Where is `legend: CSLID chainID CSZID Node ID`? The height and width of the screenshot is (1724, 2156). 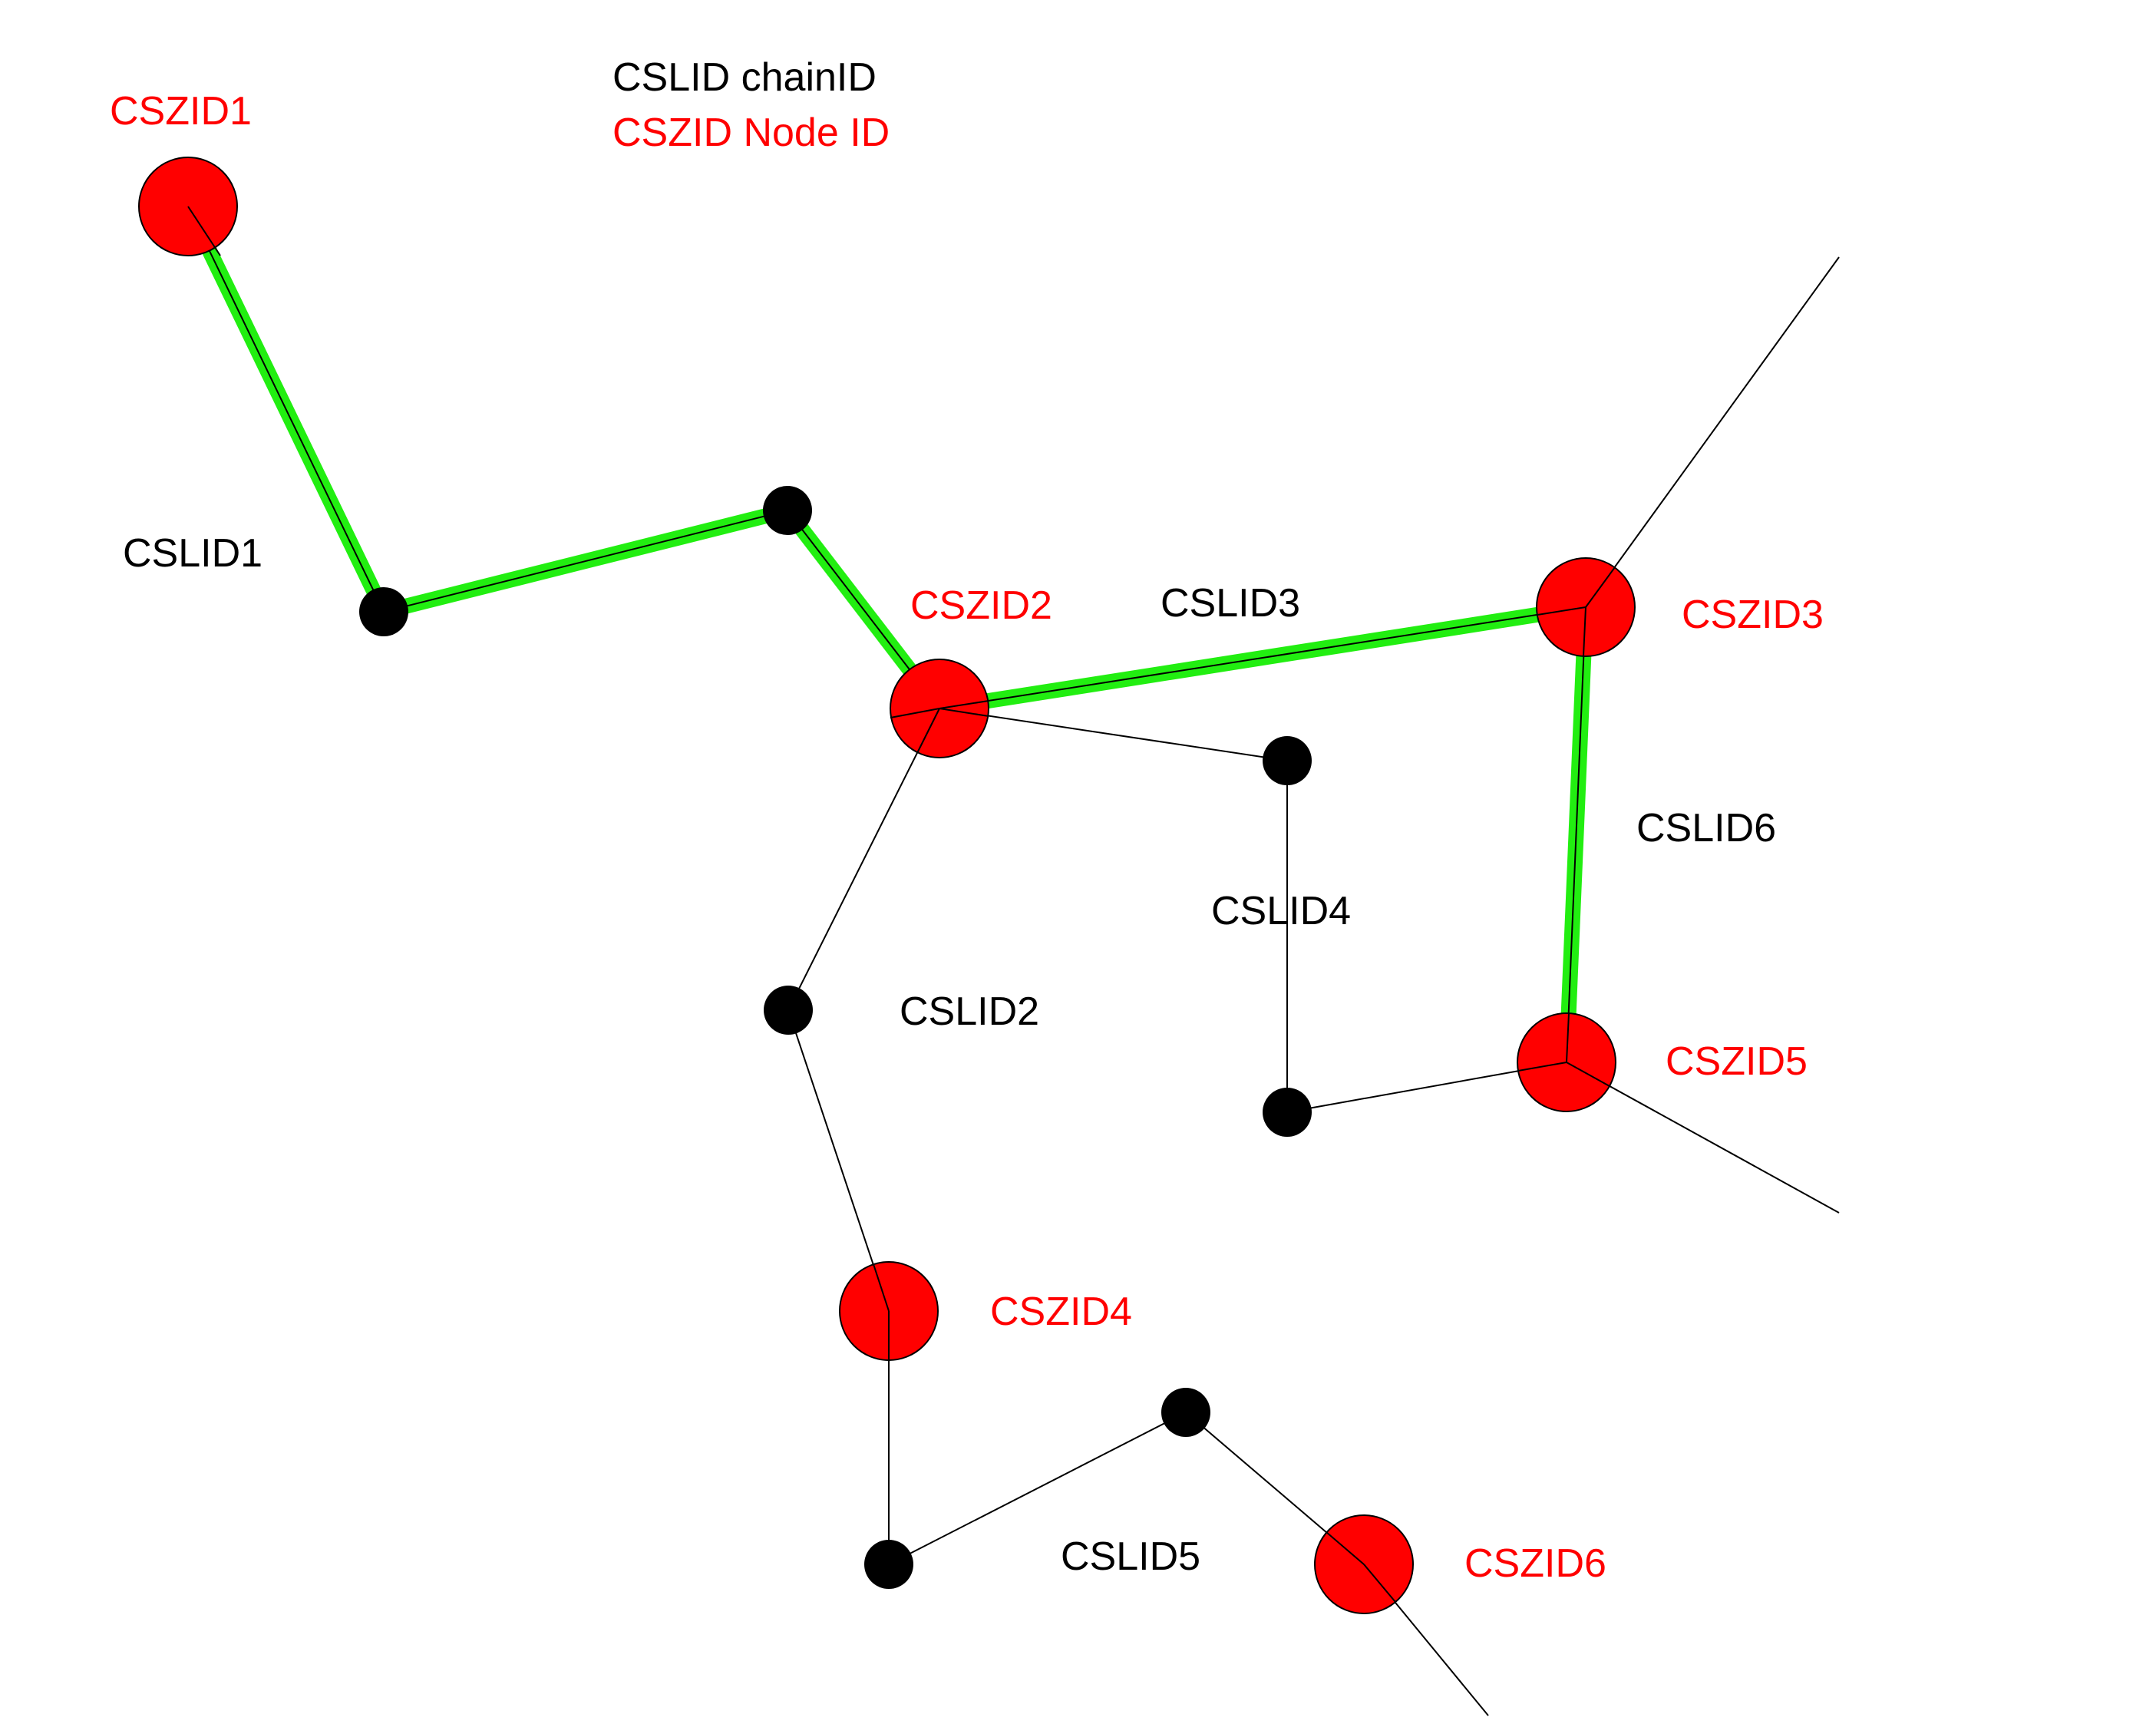 legend: CSLID chainID CSZID Node ID is located at coordinates (751, 105).